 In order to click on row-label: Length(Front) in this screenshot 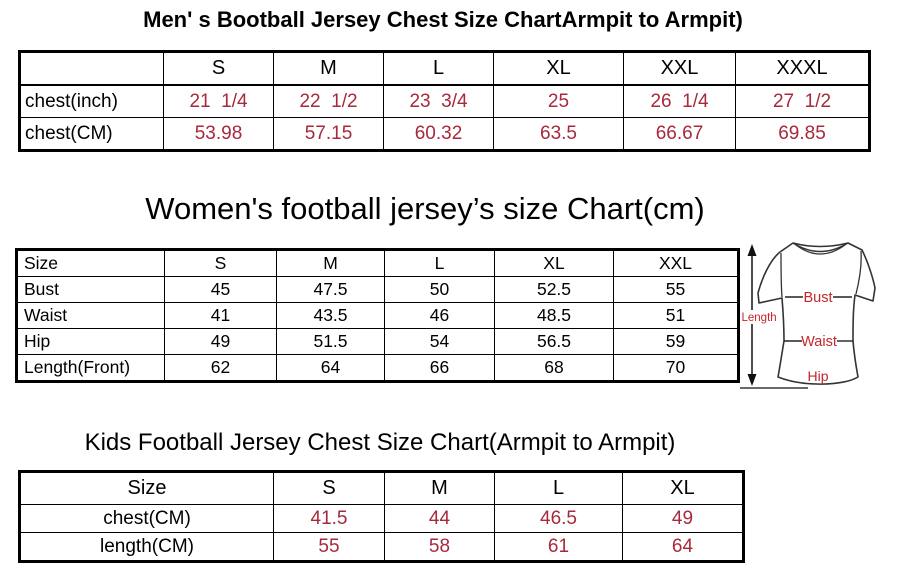, I will do `click(90, 368)`.